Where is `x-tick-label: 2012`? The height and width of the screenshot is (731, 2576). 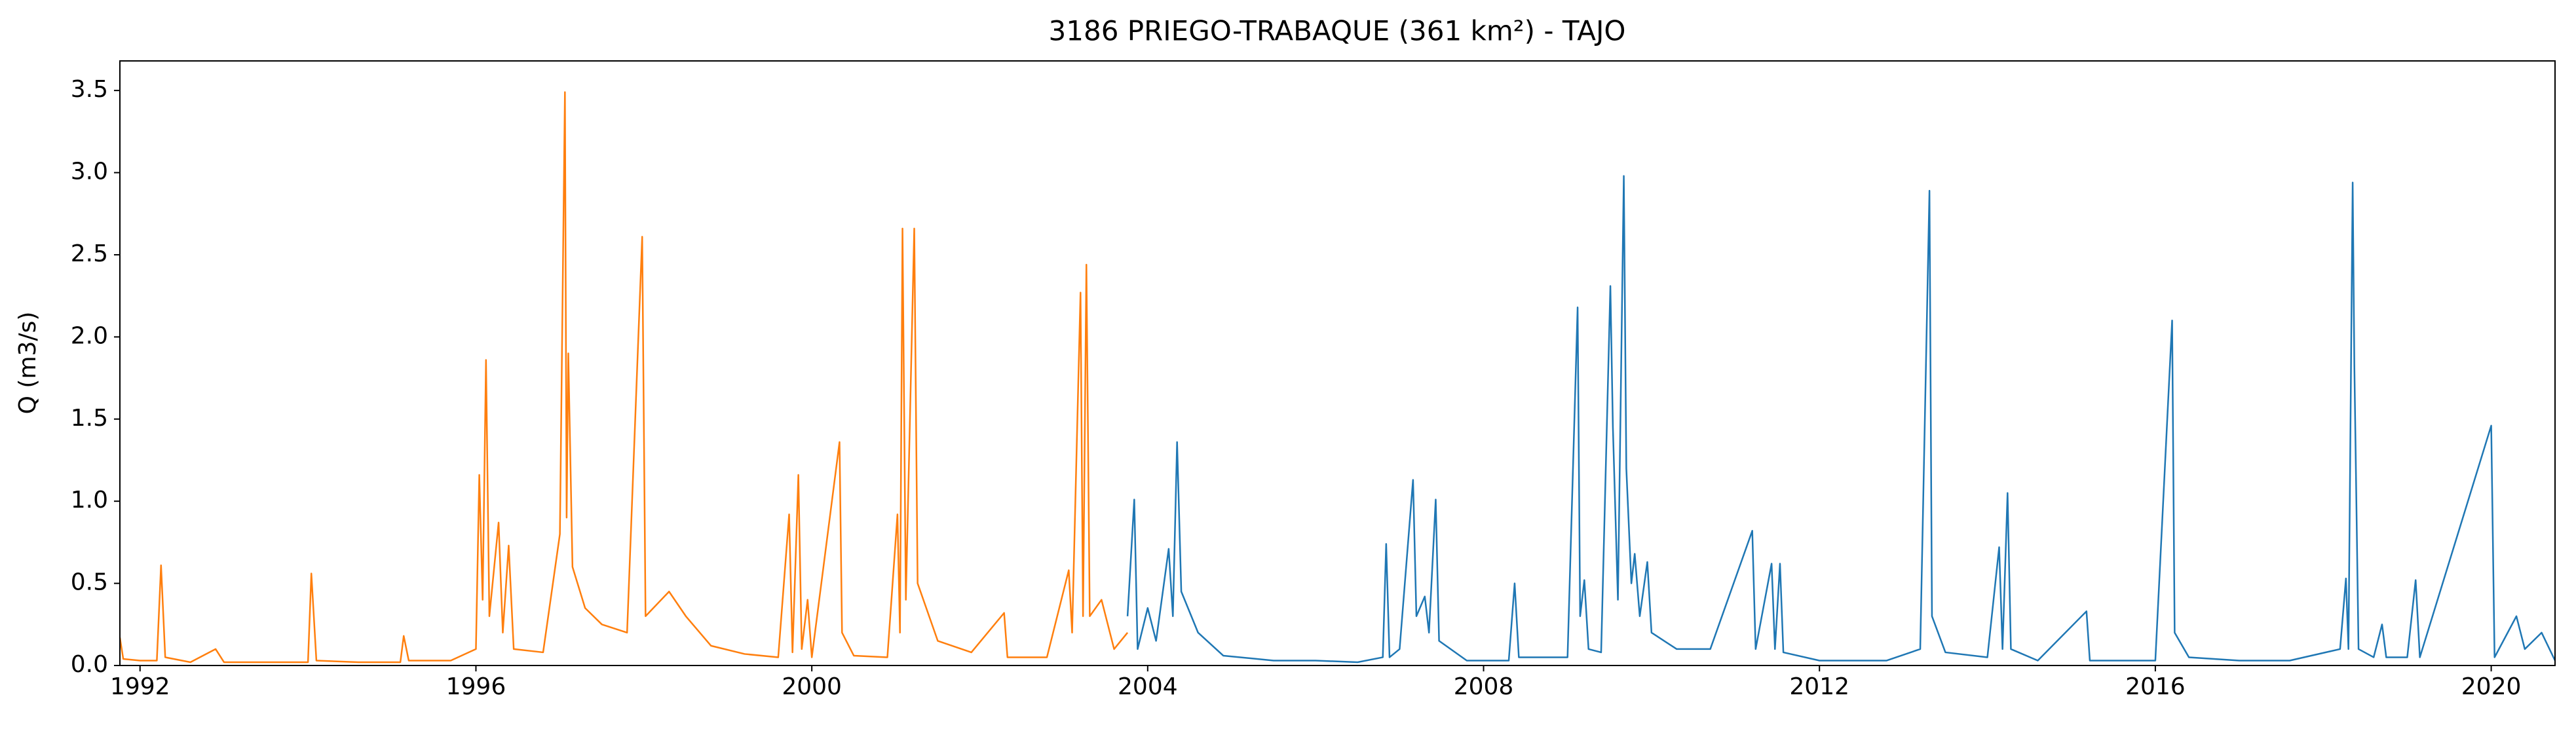 x-tick-label: 2012 is located at coordinates (1819, 686).